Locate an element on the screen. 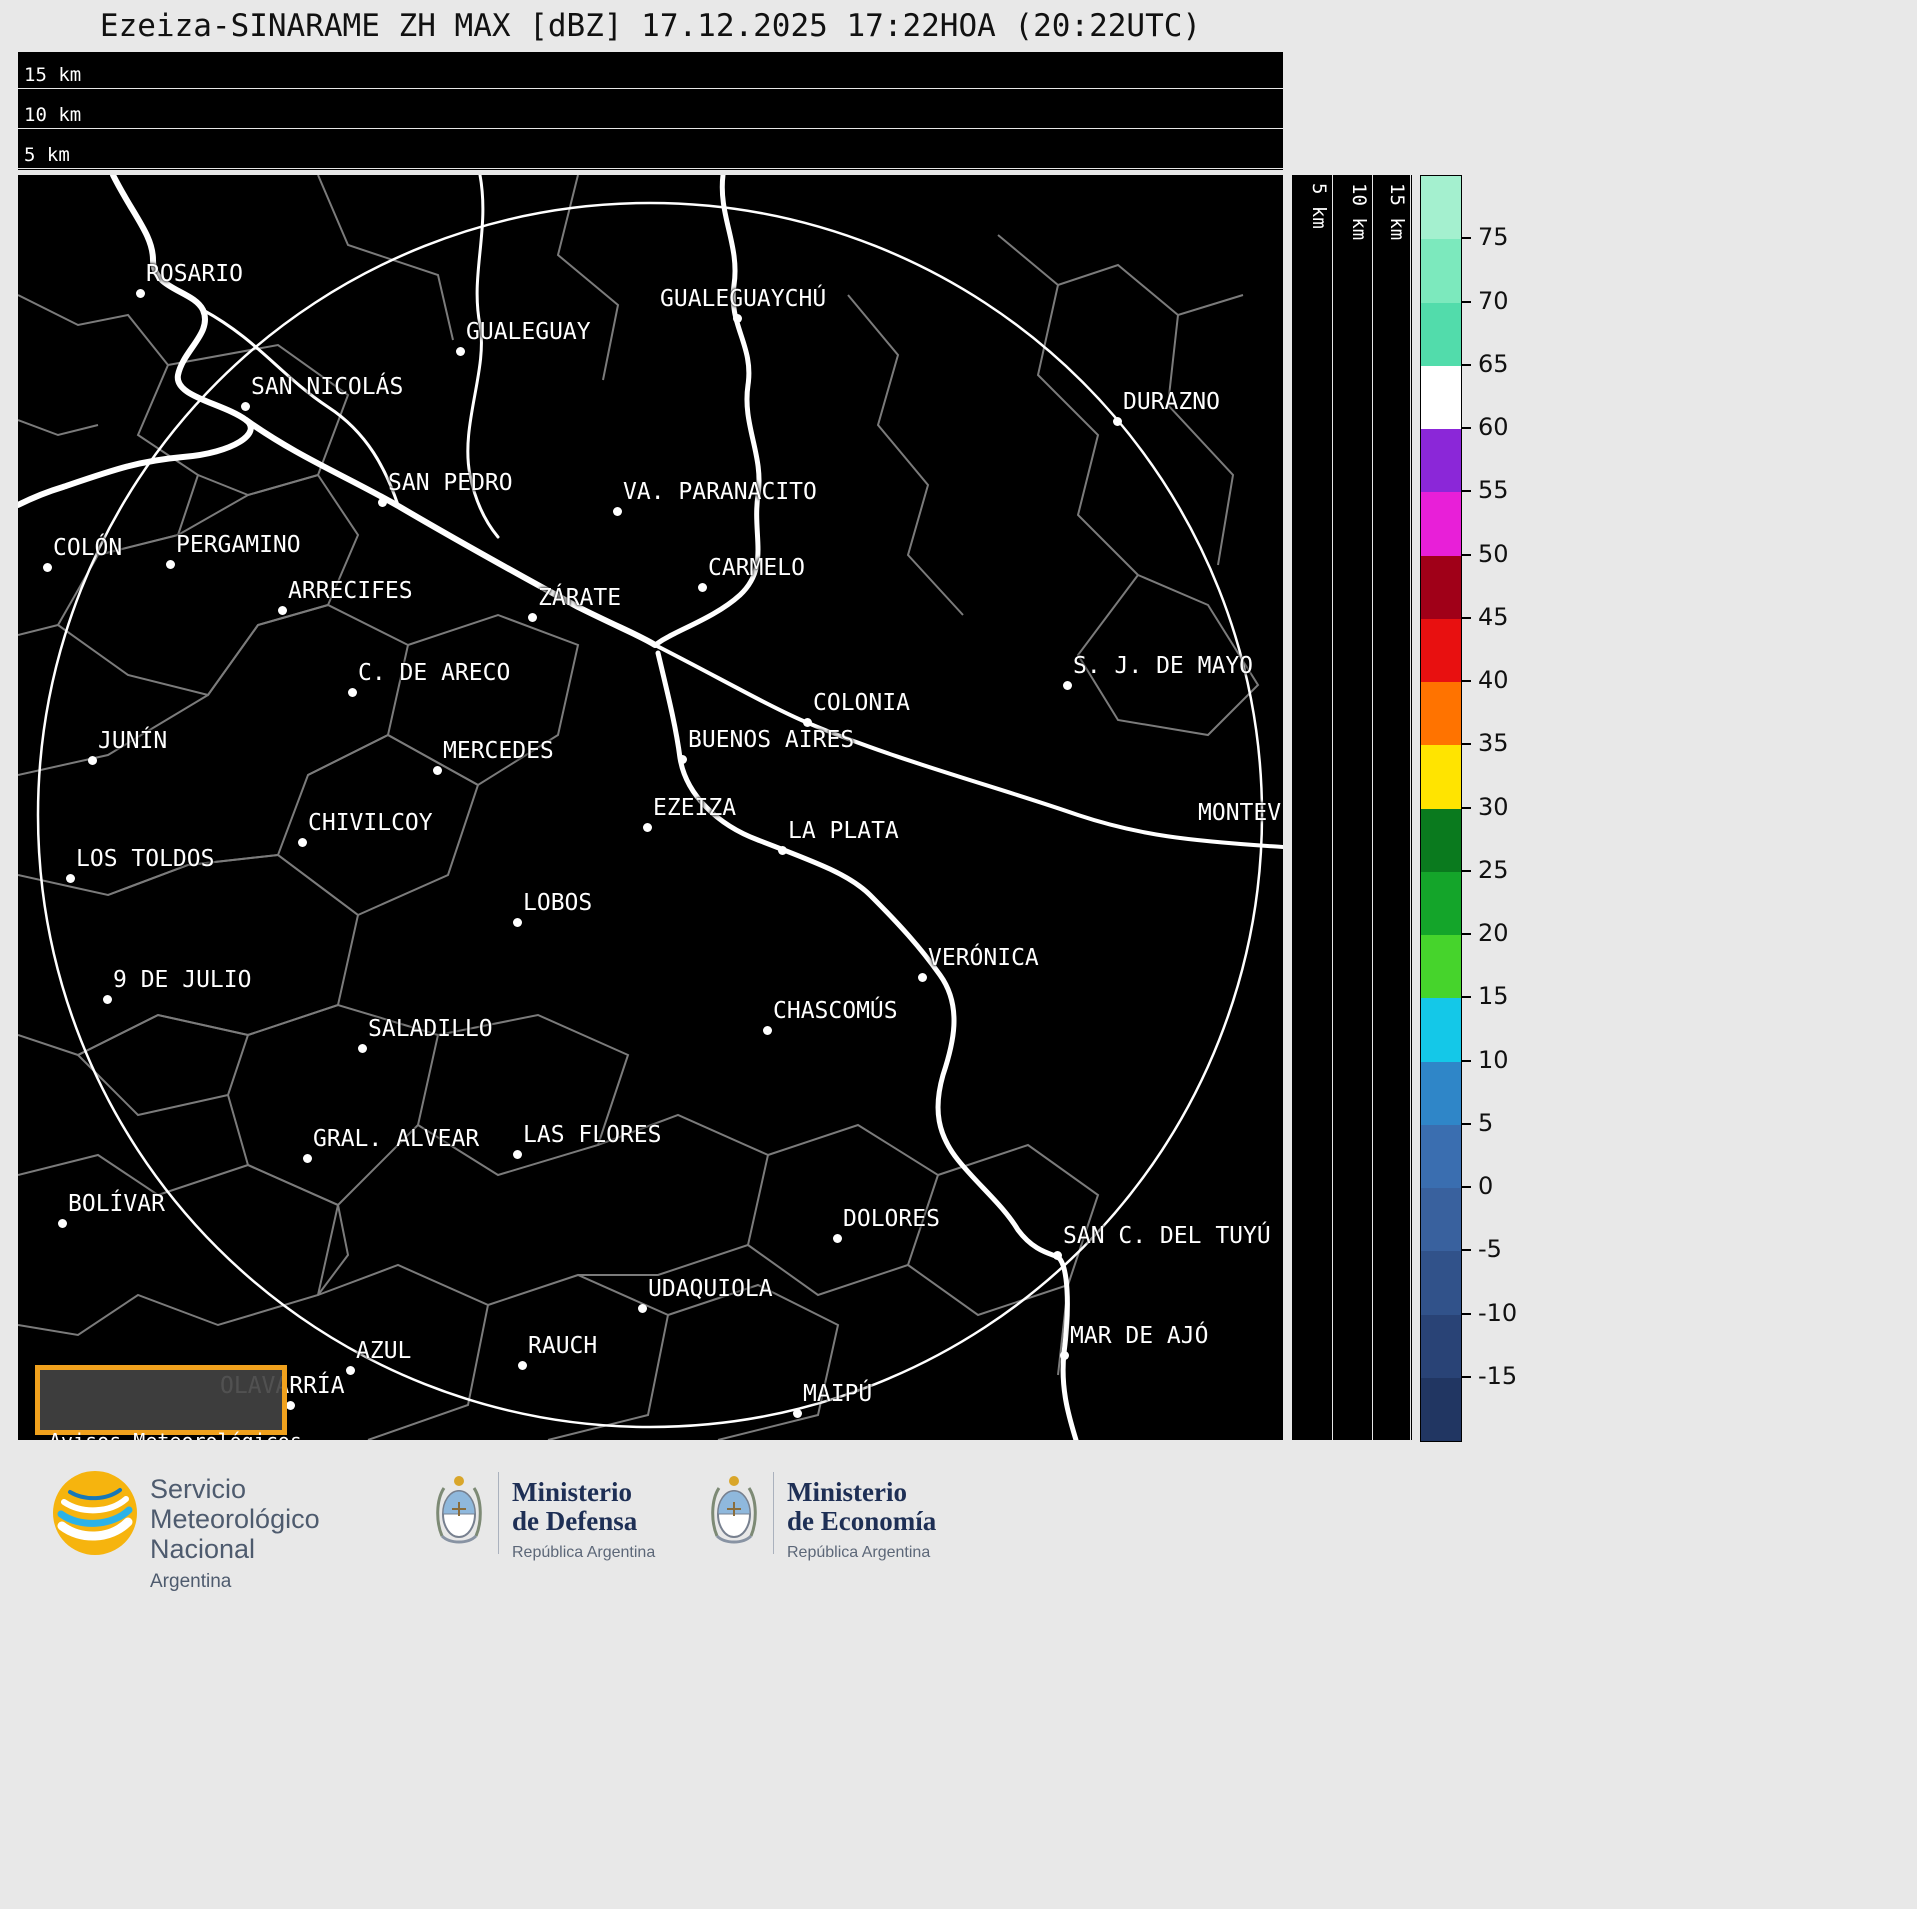 The width and height of the screenshot is (1917, 1909). alert-box-line1: Avisos Meteorológicos is located at coordinates (175, 1434).